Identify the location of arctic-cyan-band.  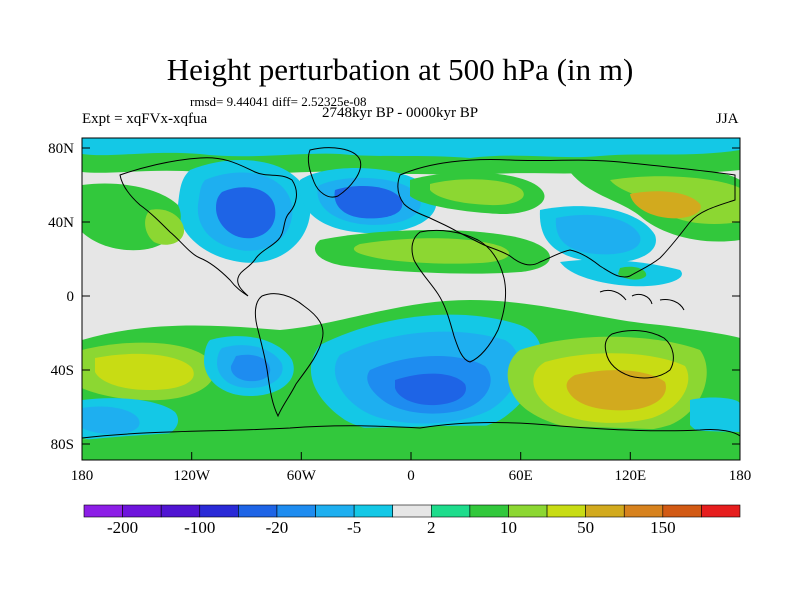
(411, 148).